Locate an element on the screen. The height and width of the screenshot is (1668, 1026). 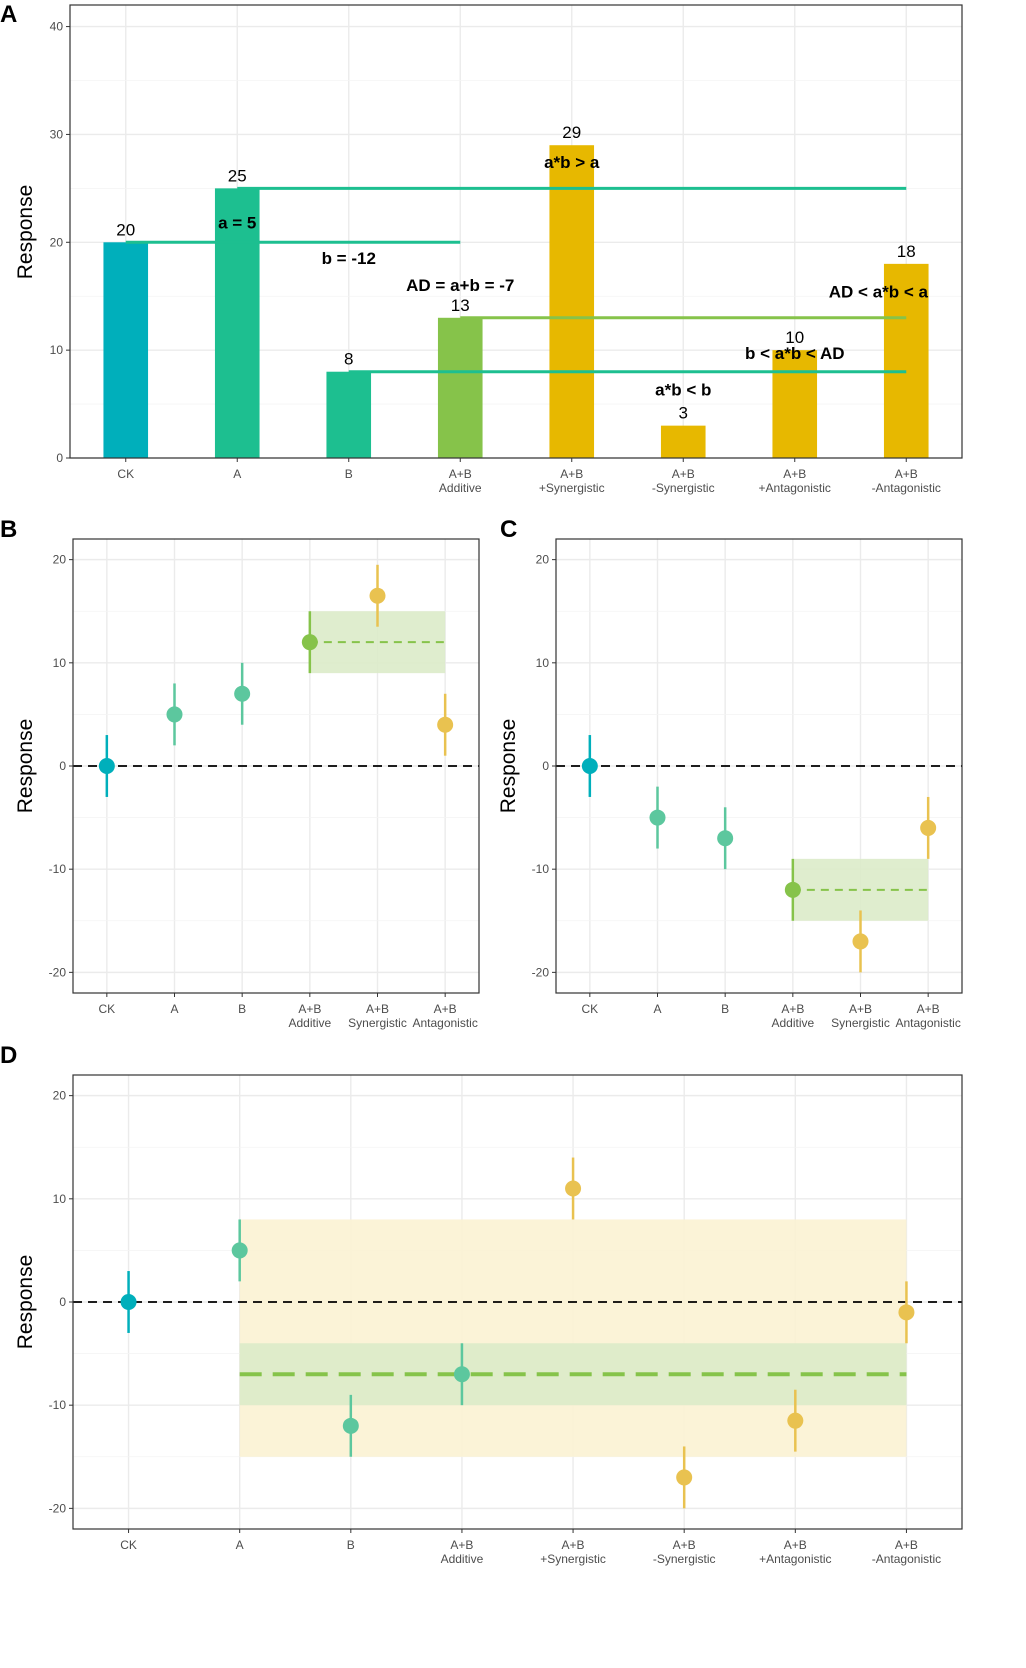
x-tick-label: A+B Synergistic is located at coordinates (377, 1016).